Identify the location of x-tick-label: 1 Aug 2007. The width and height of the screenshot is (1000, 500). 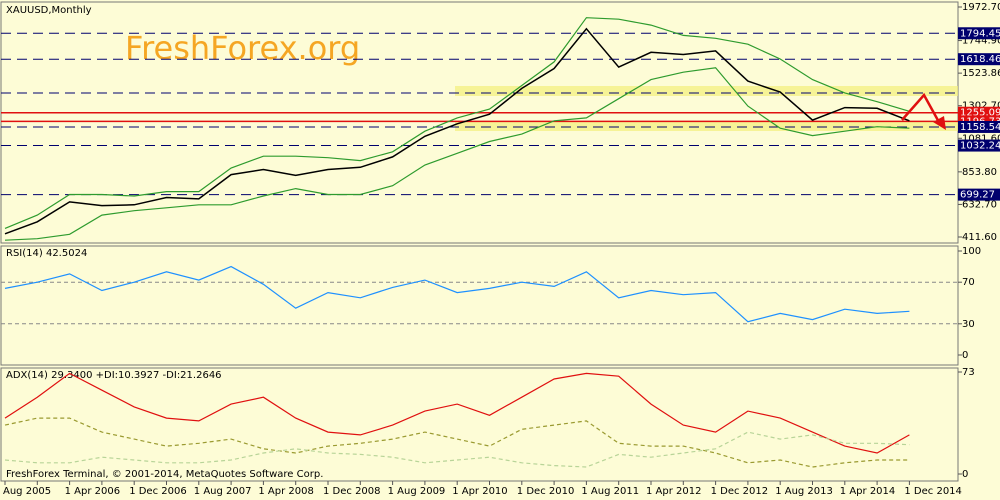
(223, 491).